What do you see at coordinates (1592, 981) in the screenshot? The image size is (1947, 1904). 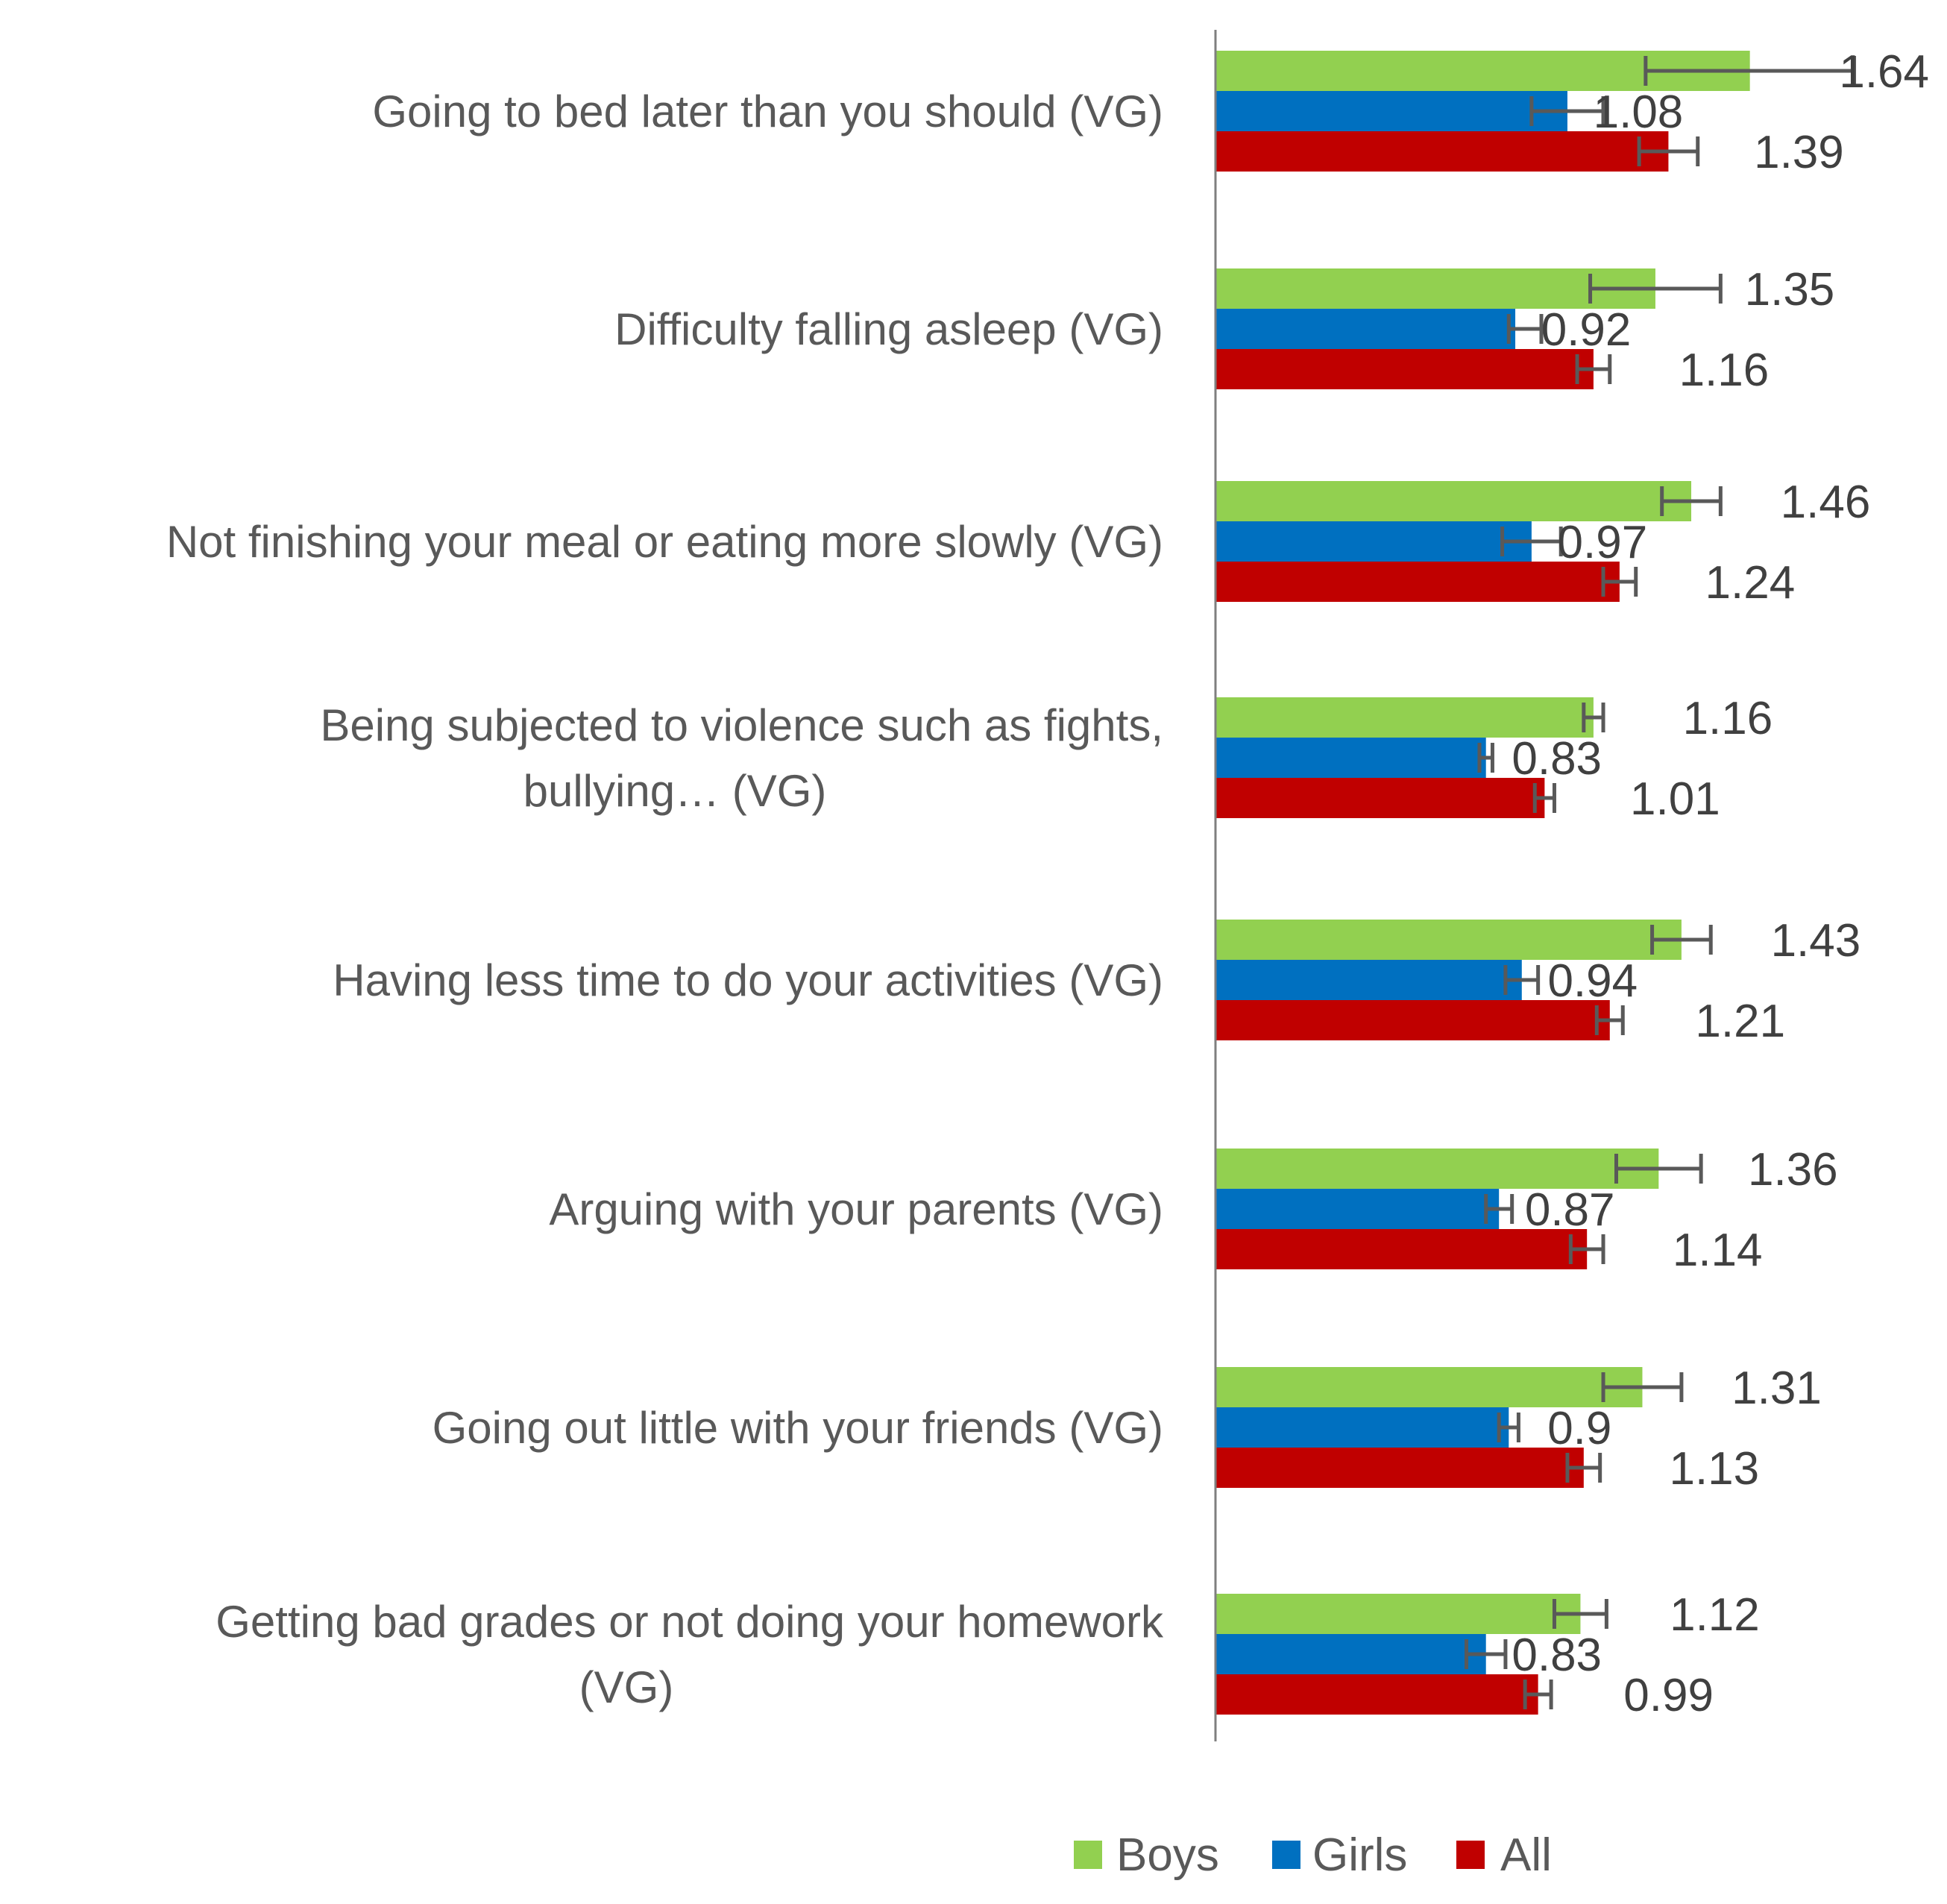 I see `value-label-girls-4: 0.94` at bounding box center [1592, 981].